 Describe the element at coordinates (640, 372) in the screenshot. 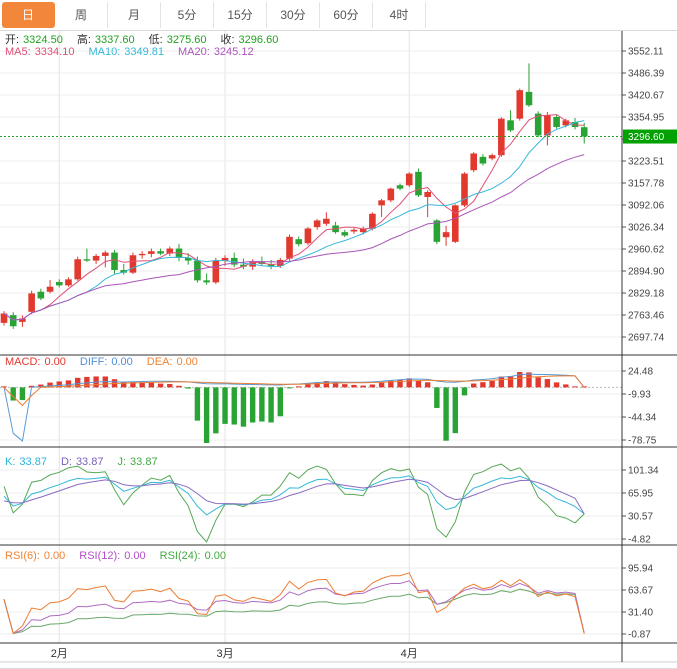

I see `svg-text: 24.48` at that location.